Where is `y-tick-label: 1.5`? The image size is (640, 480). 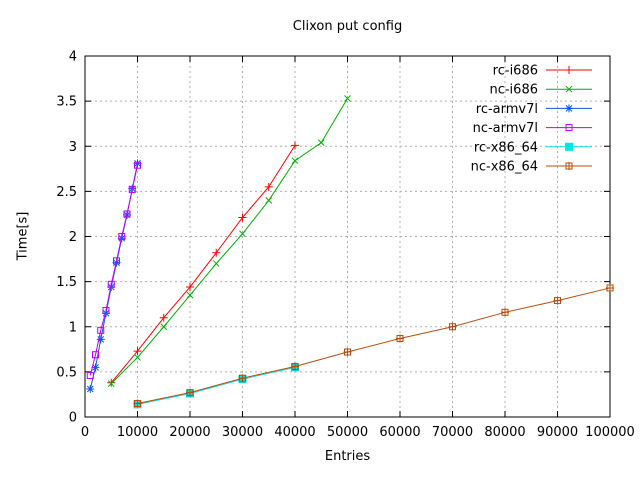 y-tick-label: 1.5 is located at coordinates (66, 282).